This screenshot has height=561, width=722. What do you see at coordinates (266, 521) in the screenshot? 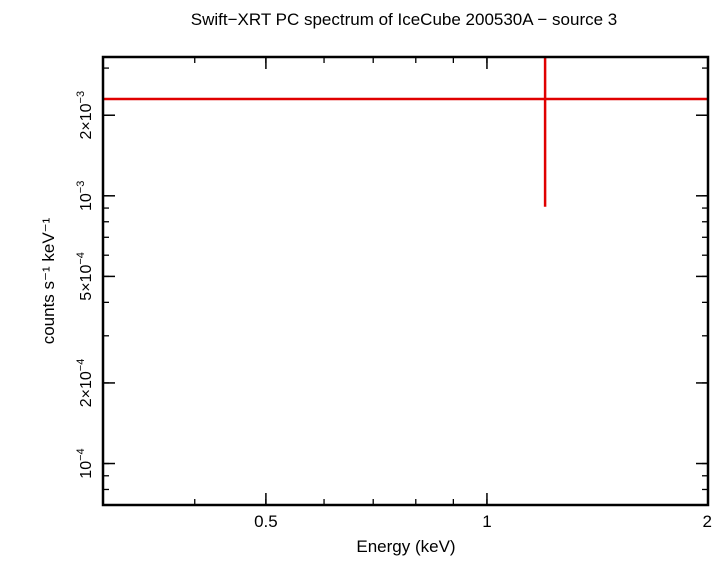
I see `x-tick-label: 0.5` at bounding box center [266, 521].